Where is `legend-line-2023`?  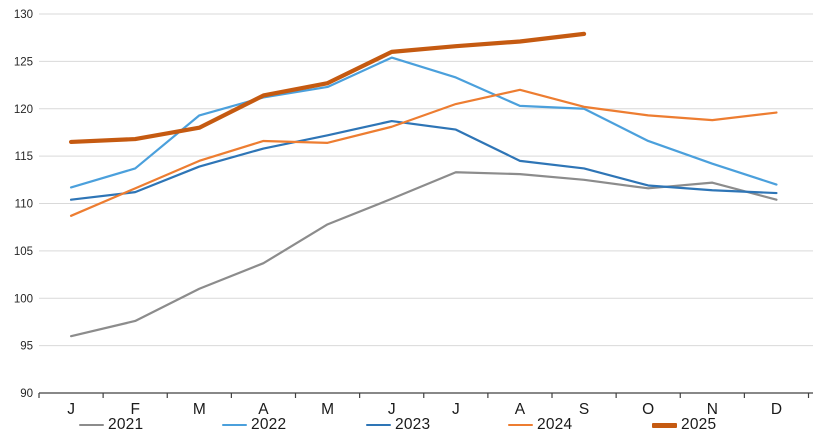
legend-line-2023 is located at coordinates (378, 425).